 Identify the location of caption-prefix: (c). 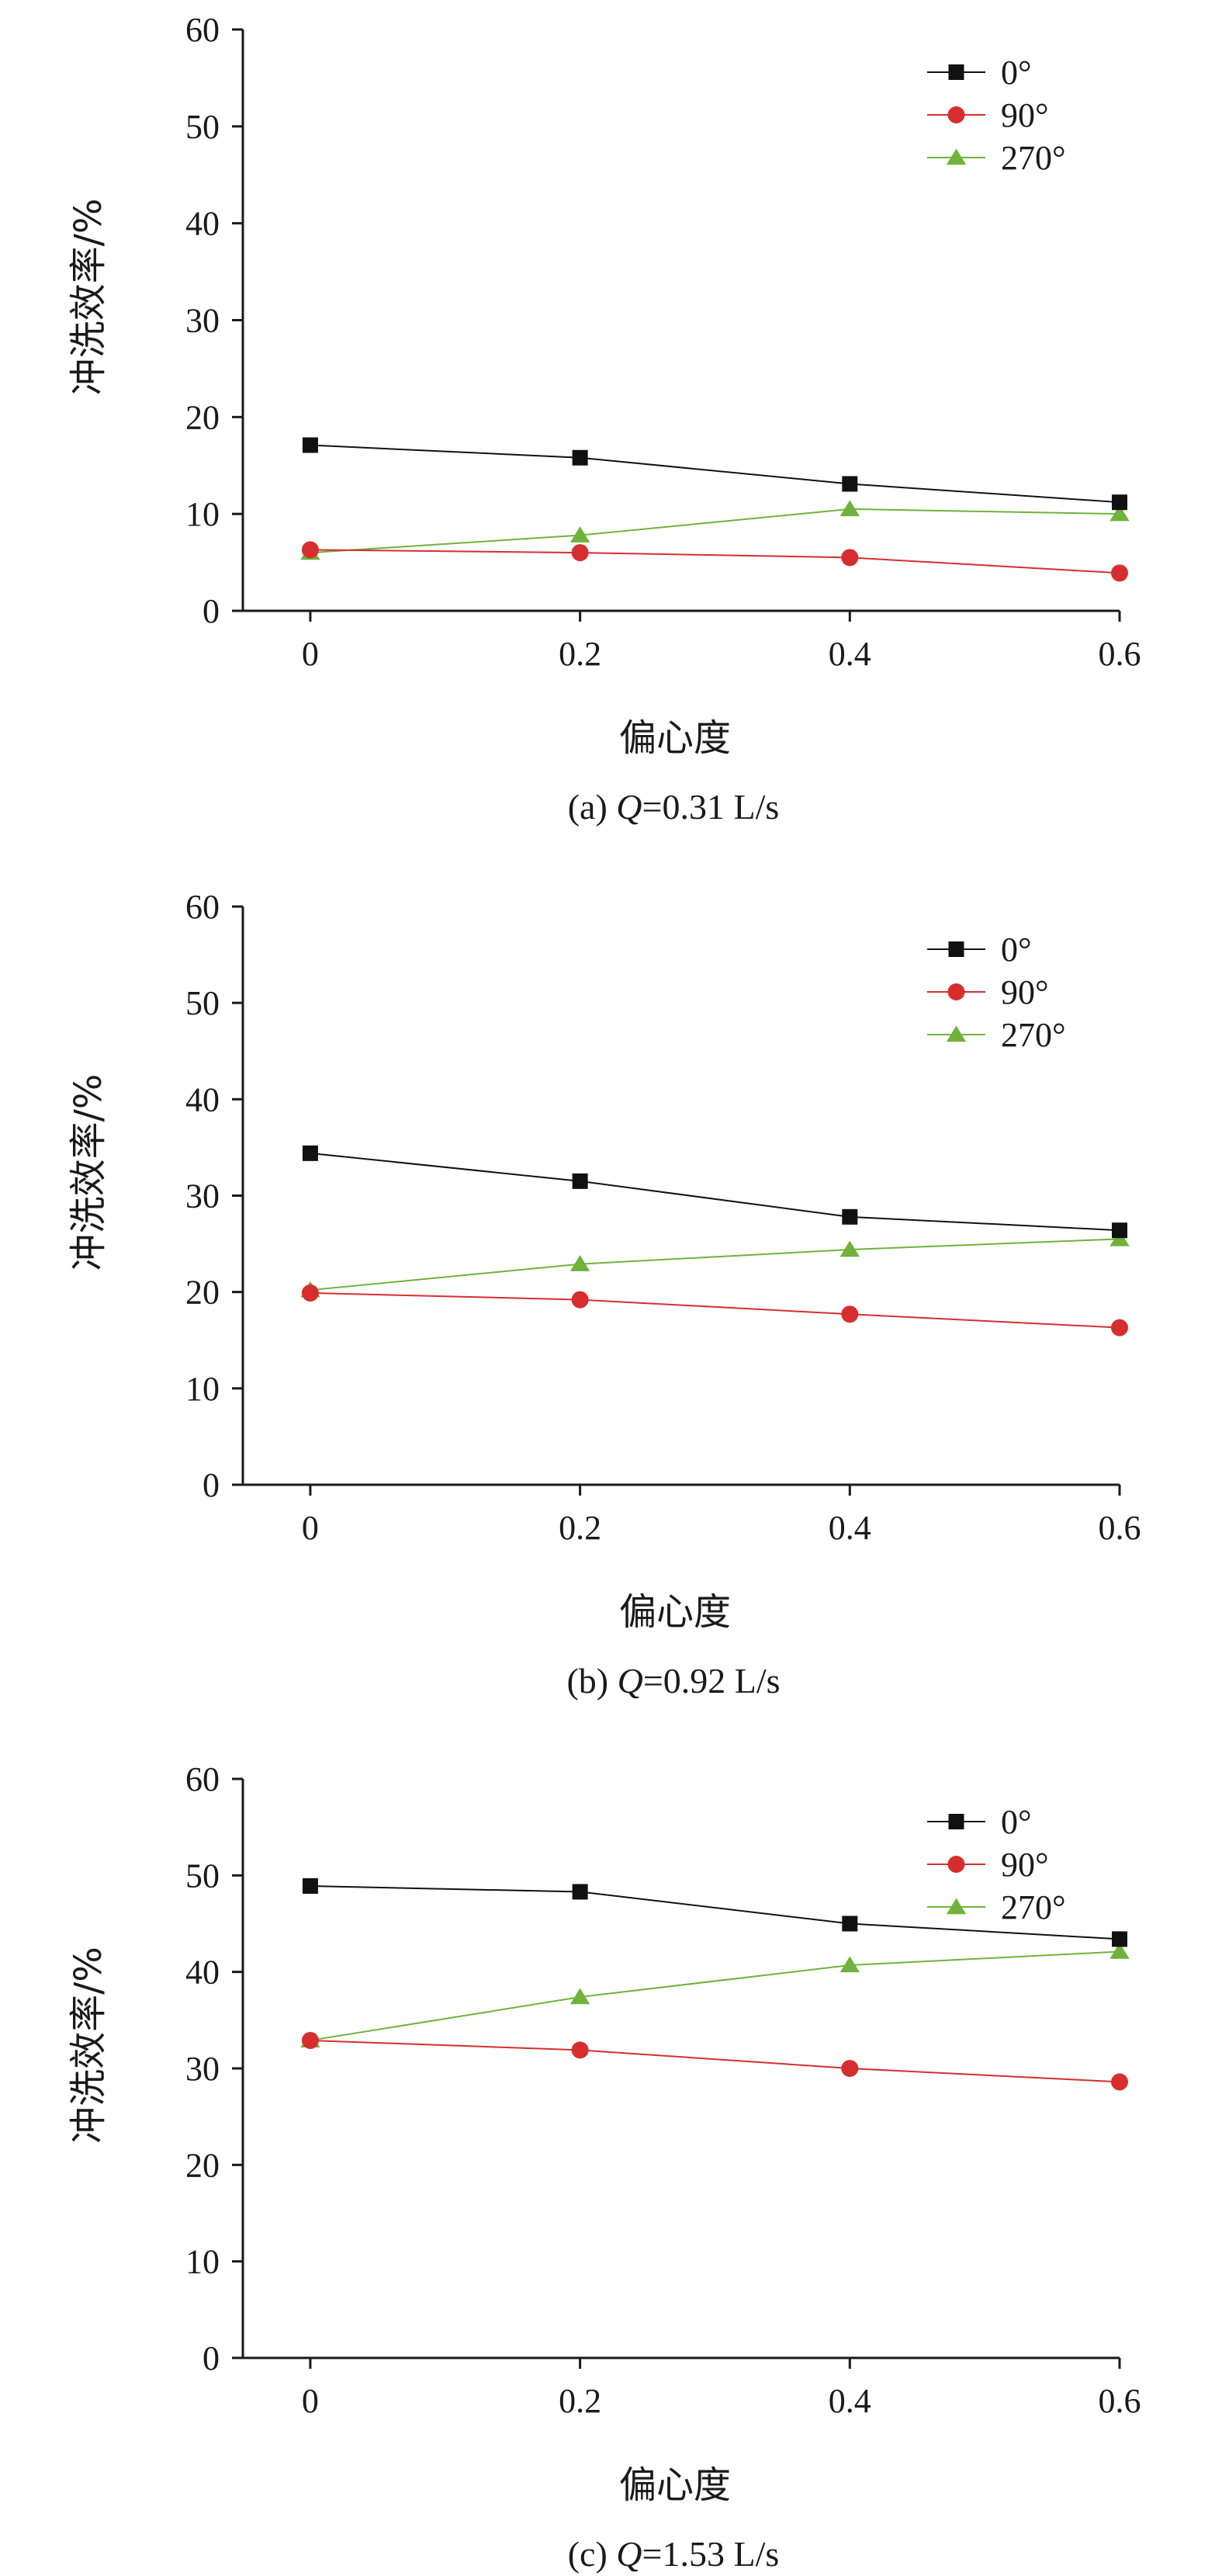
(592, 2554).